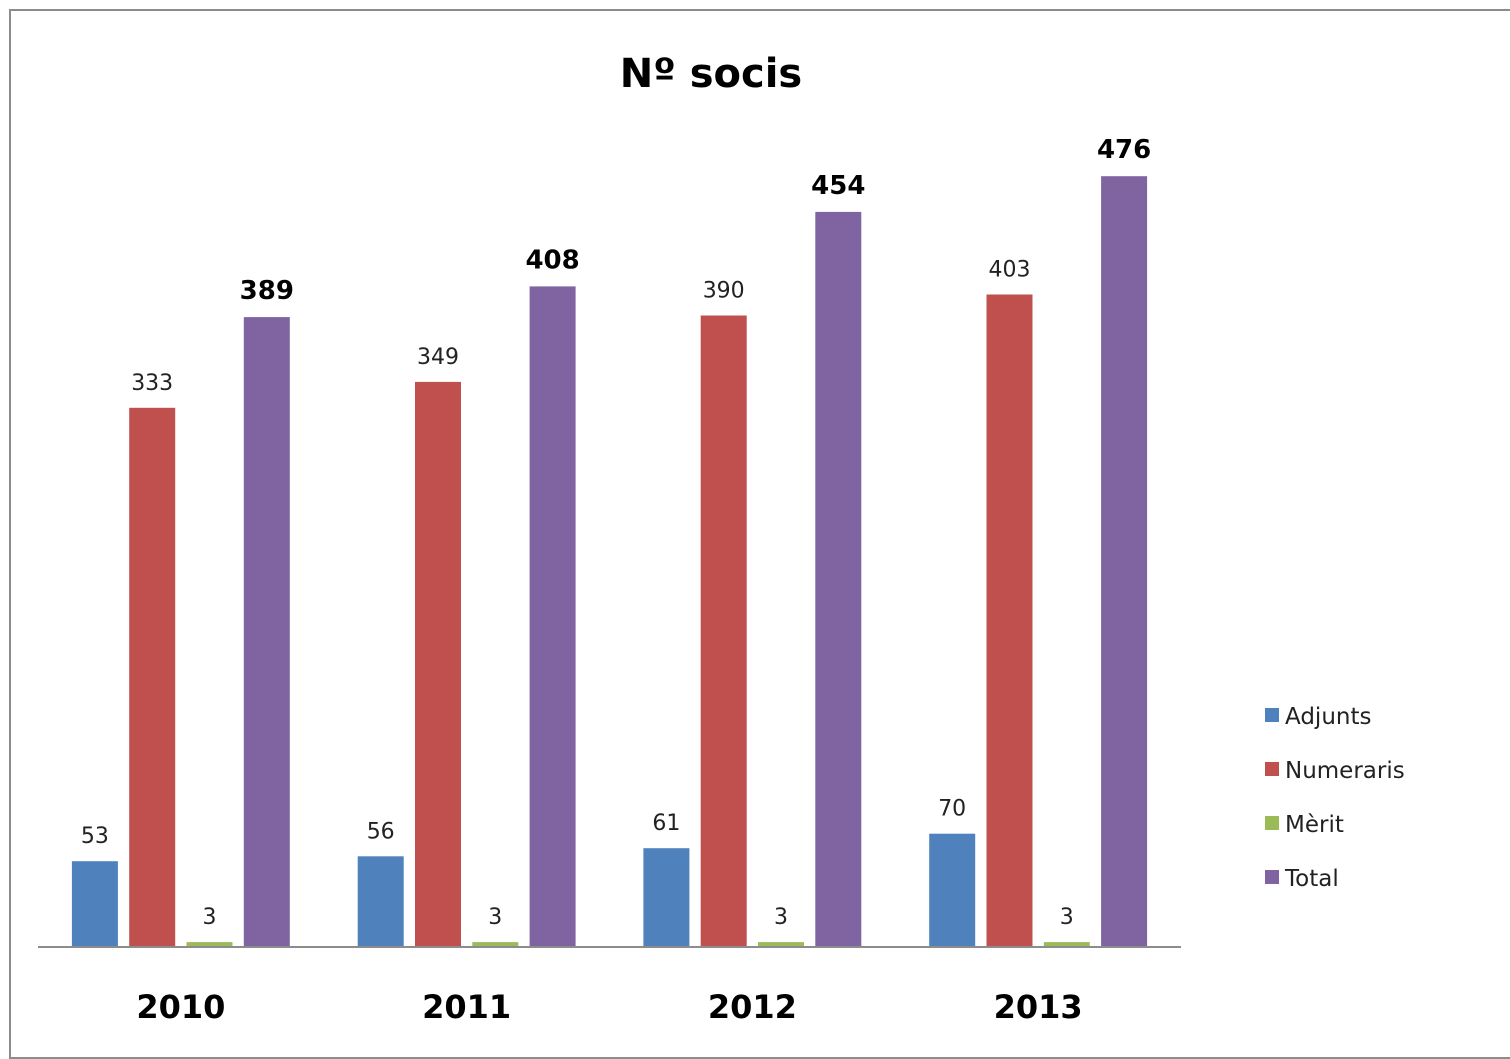 The image size is (1510, 1059). Describe the element at coordinates (180, 1007) in the screenshot. I see `x-tick-label-2010: 2010` at that location.